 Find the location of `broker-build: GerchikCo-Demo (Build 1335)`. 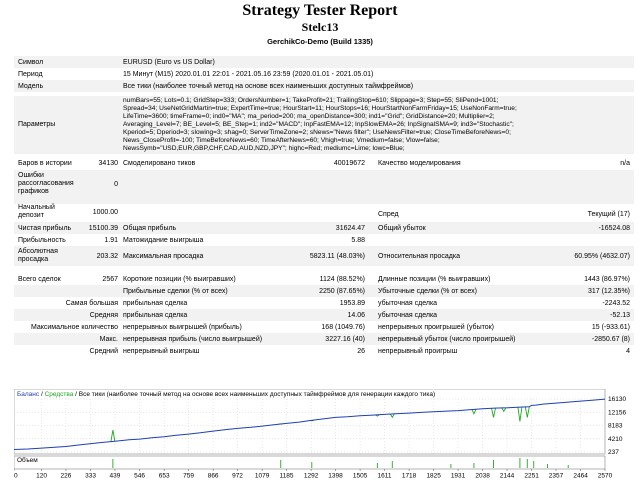

broker-build: GerchikCo-Demo (Build 1335) is located at coordinates (320, 41).